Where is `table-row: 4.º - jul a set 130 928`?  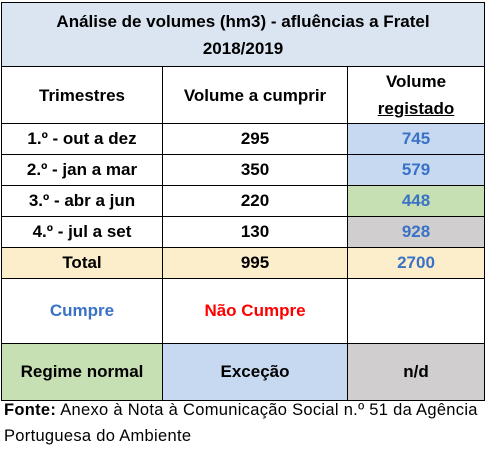
table-row: 4.º - jul a set 130 928 is located at coordinates (243, 232).